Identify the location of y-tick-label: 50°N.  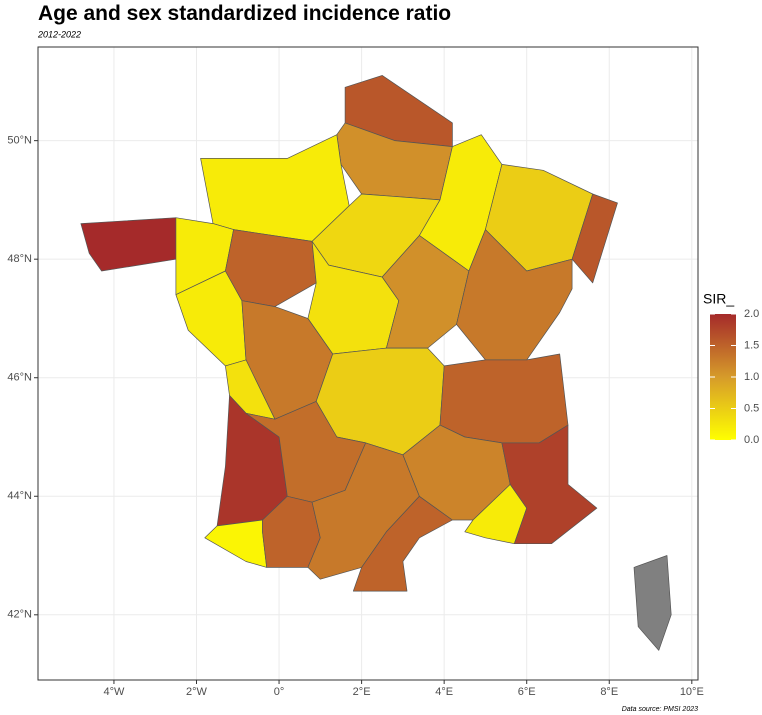
(19, 141).